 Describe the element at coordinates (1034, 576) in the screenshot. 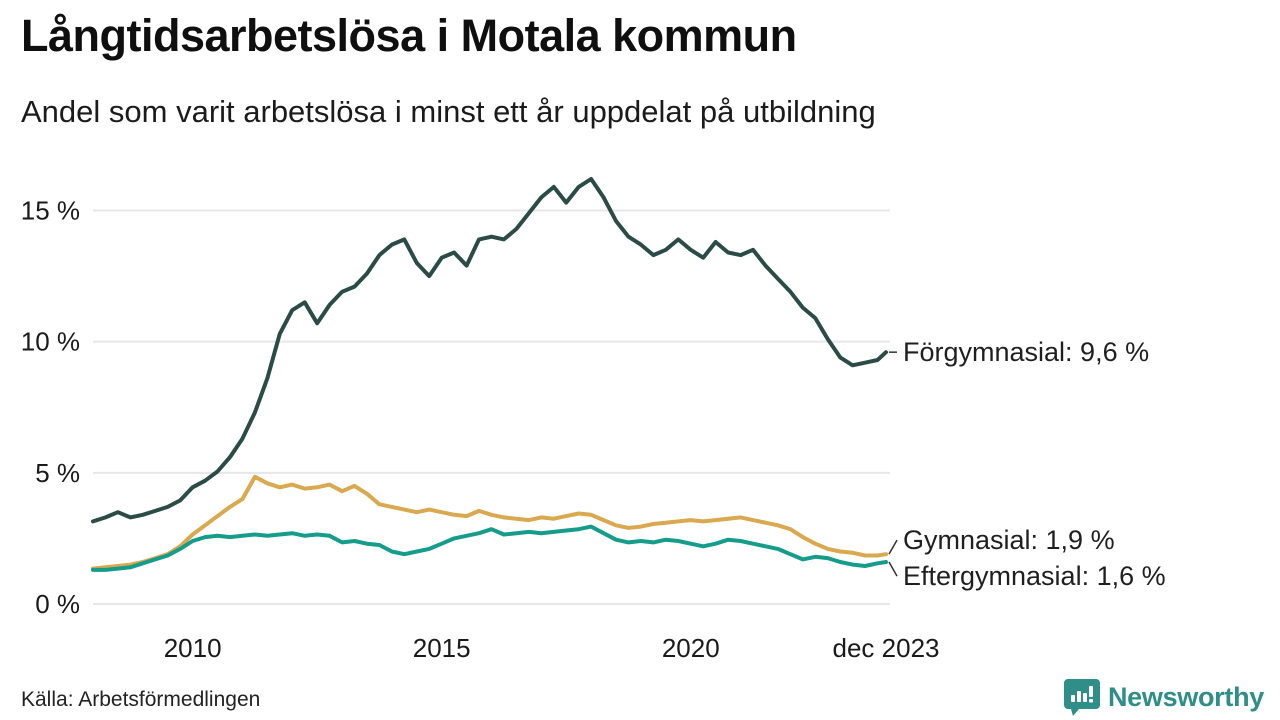

I see `series-end-label-eftergymnasial: Eftergymnasial: 1,6 %` at that location.